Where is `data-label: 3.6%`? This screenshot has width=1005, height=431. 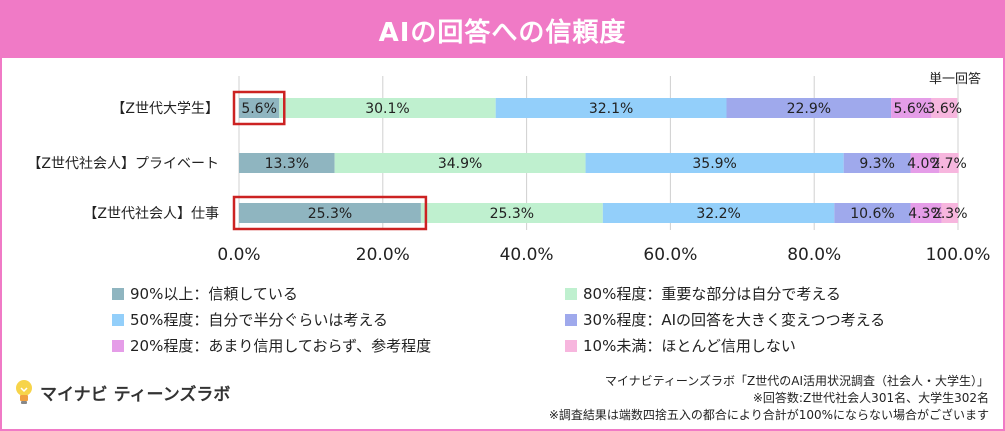
data-label: 3.6% is located at coordinates (945, 109).